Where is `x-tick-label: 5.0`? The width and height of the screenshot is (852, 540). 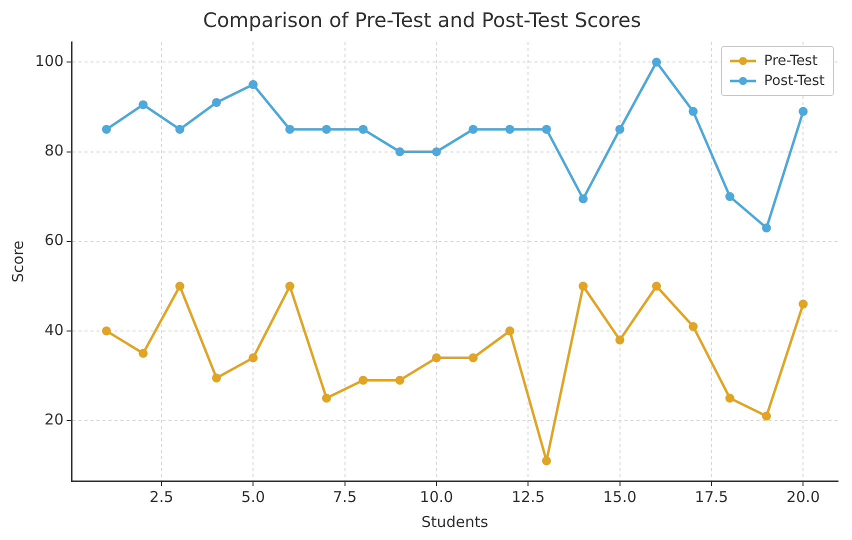
x-tick-label: 5.0 is located at coordinates (253, 497).